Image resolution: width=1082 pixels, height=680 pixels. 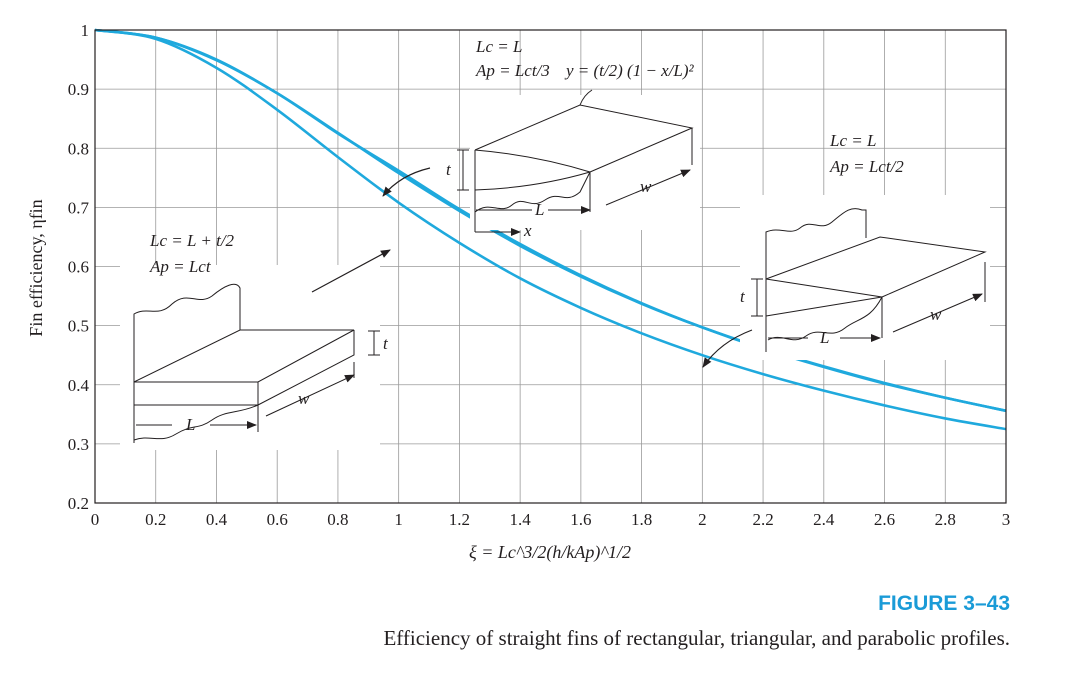 I want to click on triangular-w-label: w, so click(x=936, y=314).